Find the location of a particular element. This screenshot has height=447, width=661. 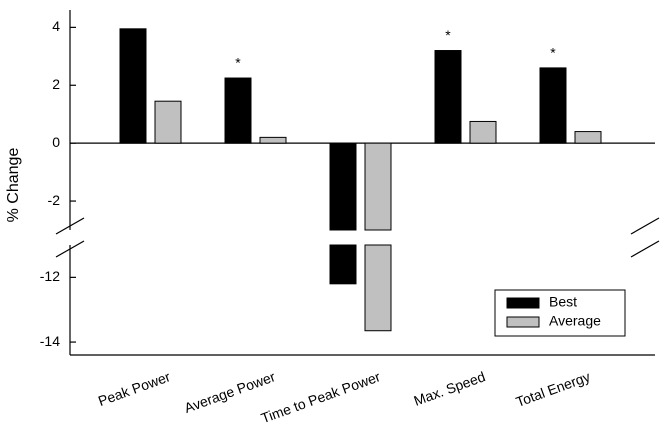

x-tick-label: Peak Power is located at coordinates (134, 388).